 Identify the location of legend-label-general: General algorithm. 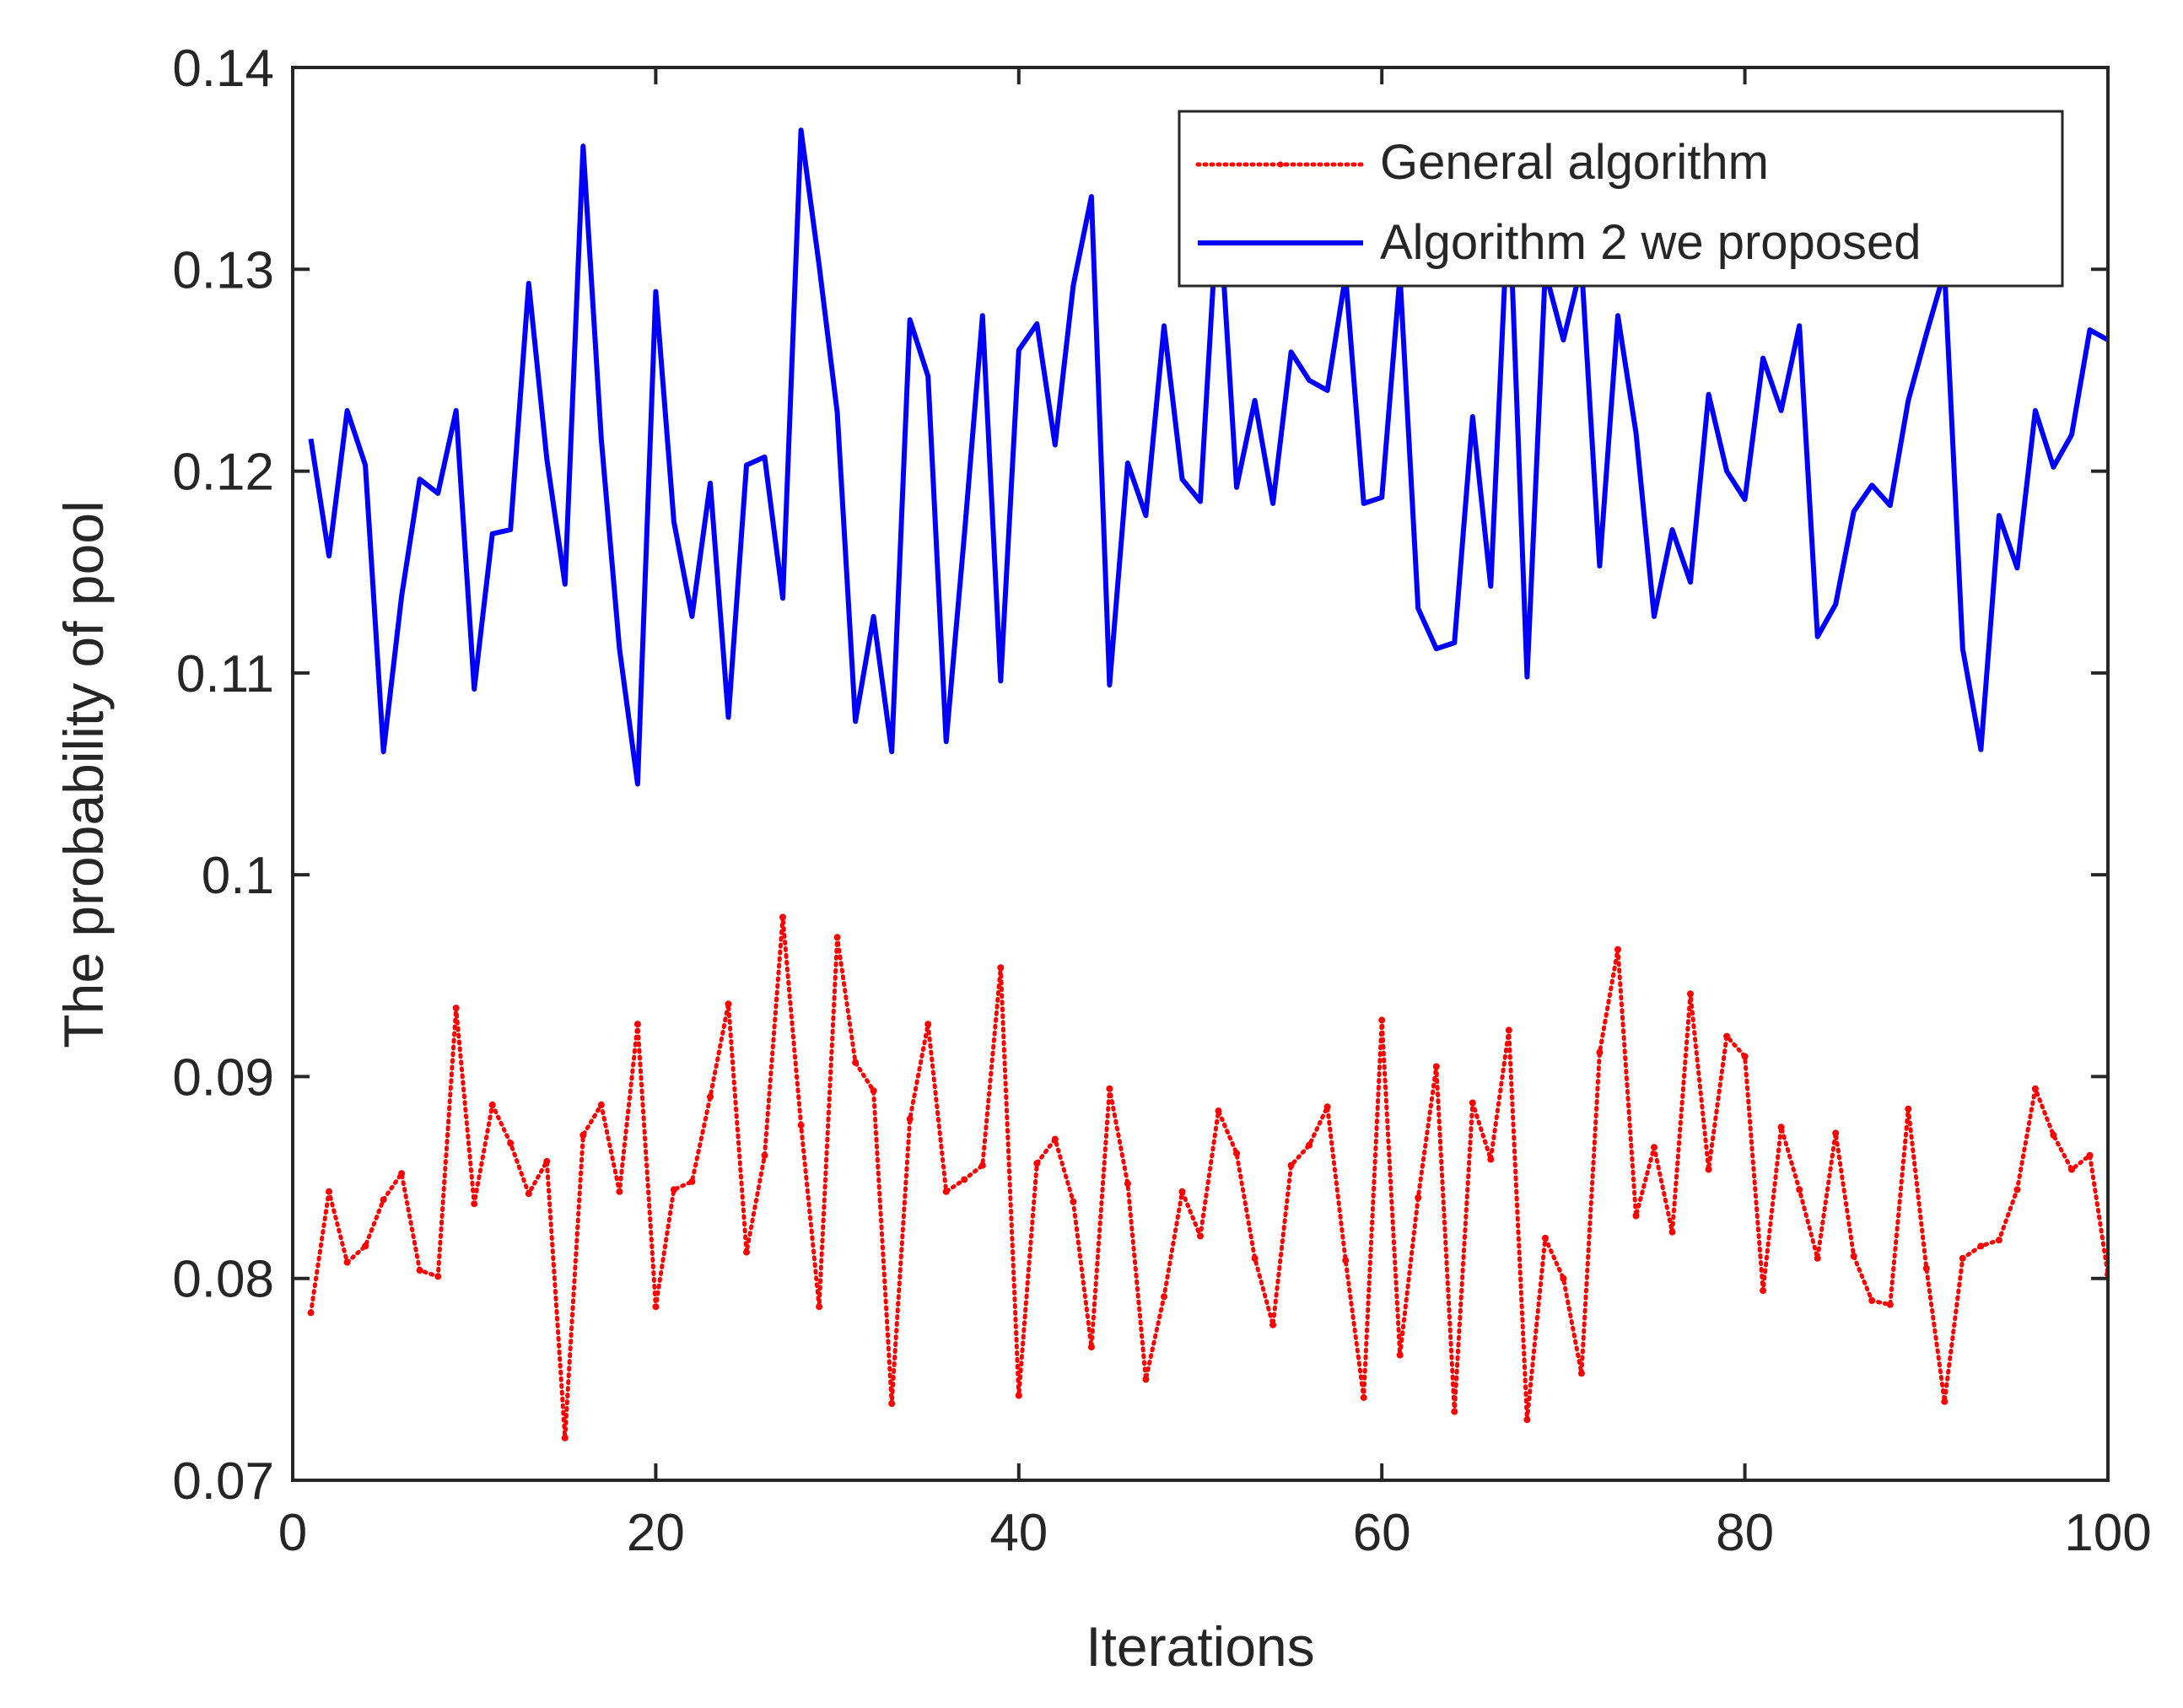
(1574, 162).